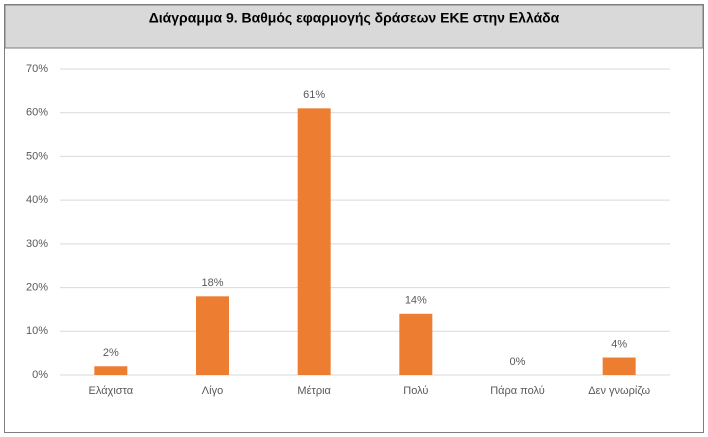  I want to click on value-label: 4%, so click(619, 344).